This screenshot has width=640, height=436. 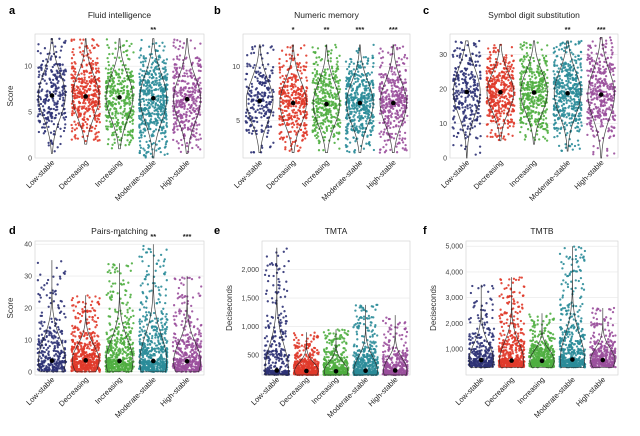 What do you see at coordinates (30, 159) in the screenshot?
I see `y-tick-label: 0` at bounding box center [30, 159].